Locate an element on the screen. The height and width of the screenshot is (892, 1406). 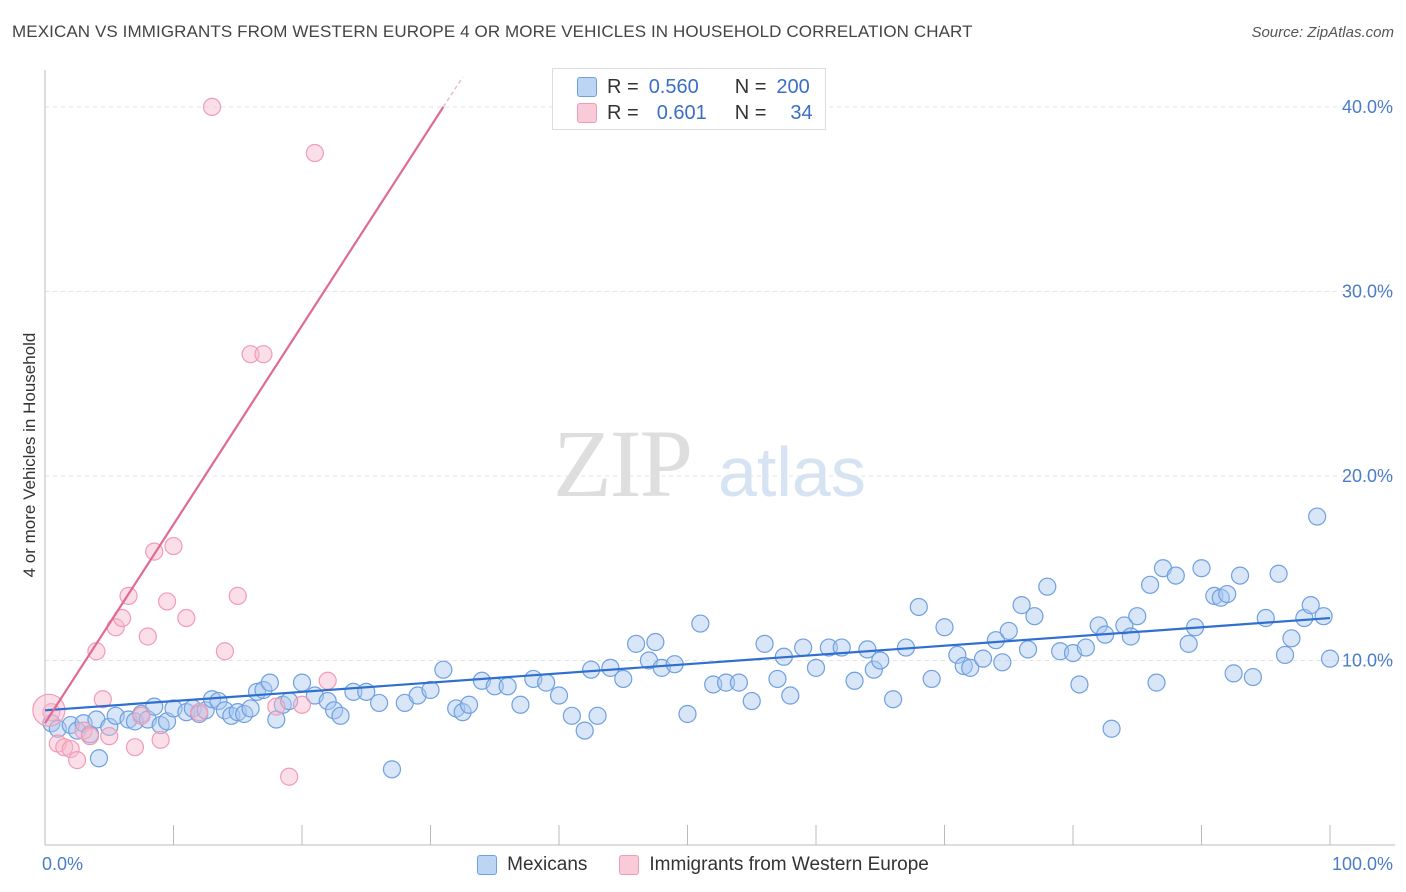
legend-r-value: 0.601 is located at coordinates (681, 112).